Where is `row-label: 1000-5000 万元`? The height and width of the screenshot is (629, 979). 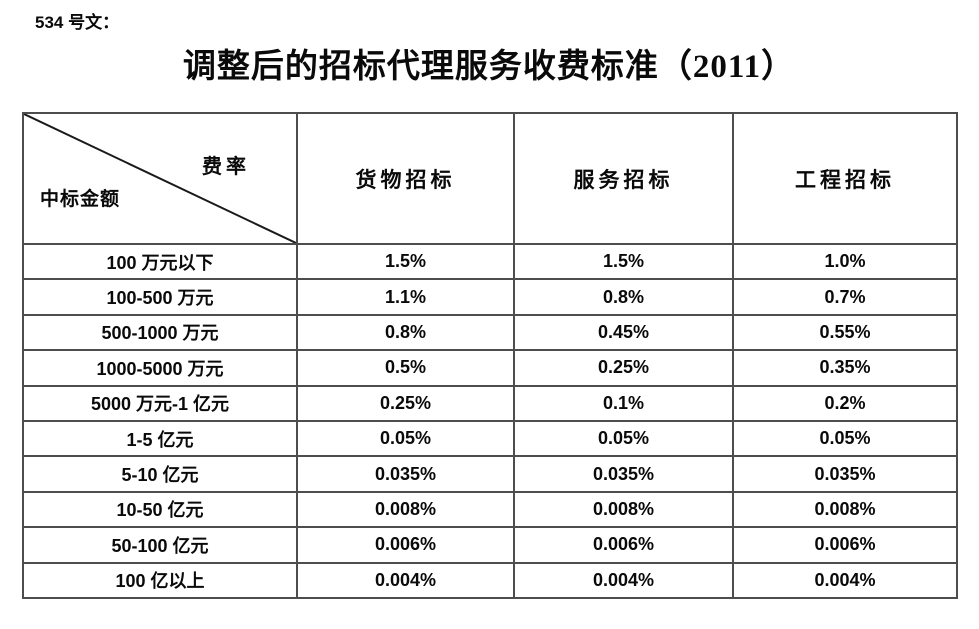
row-label: 1000-5000 万元 is located at coordinates (160, 368).